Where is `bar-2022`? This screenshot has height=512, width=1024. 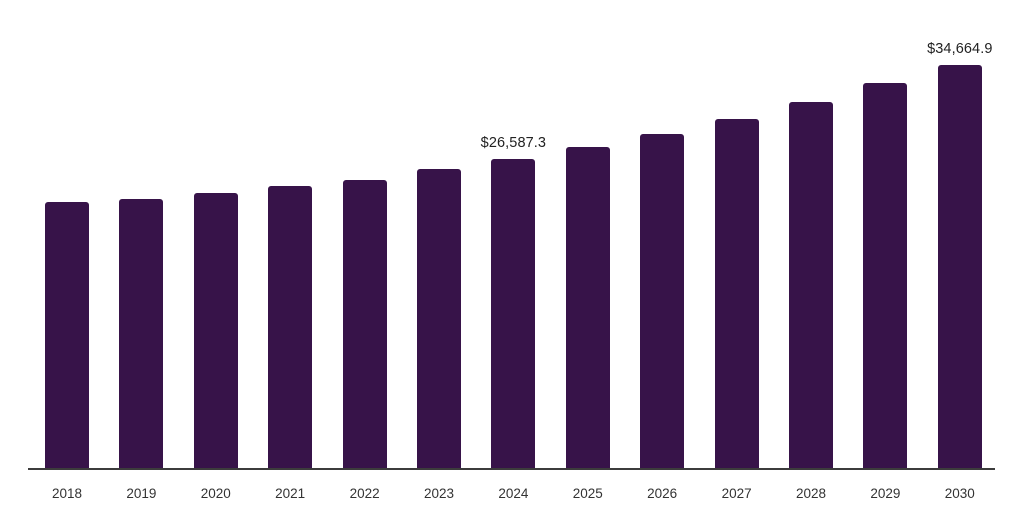 bar-2022 is located at coordinates (364, 324).